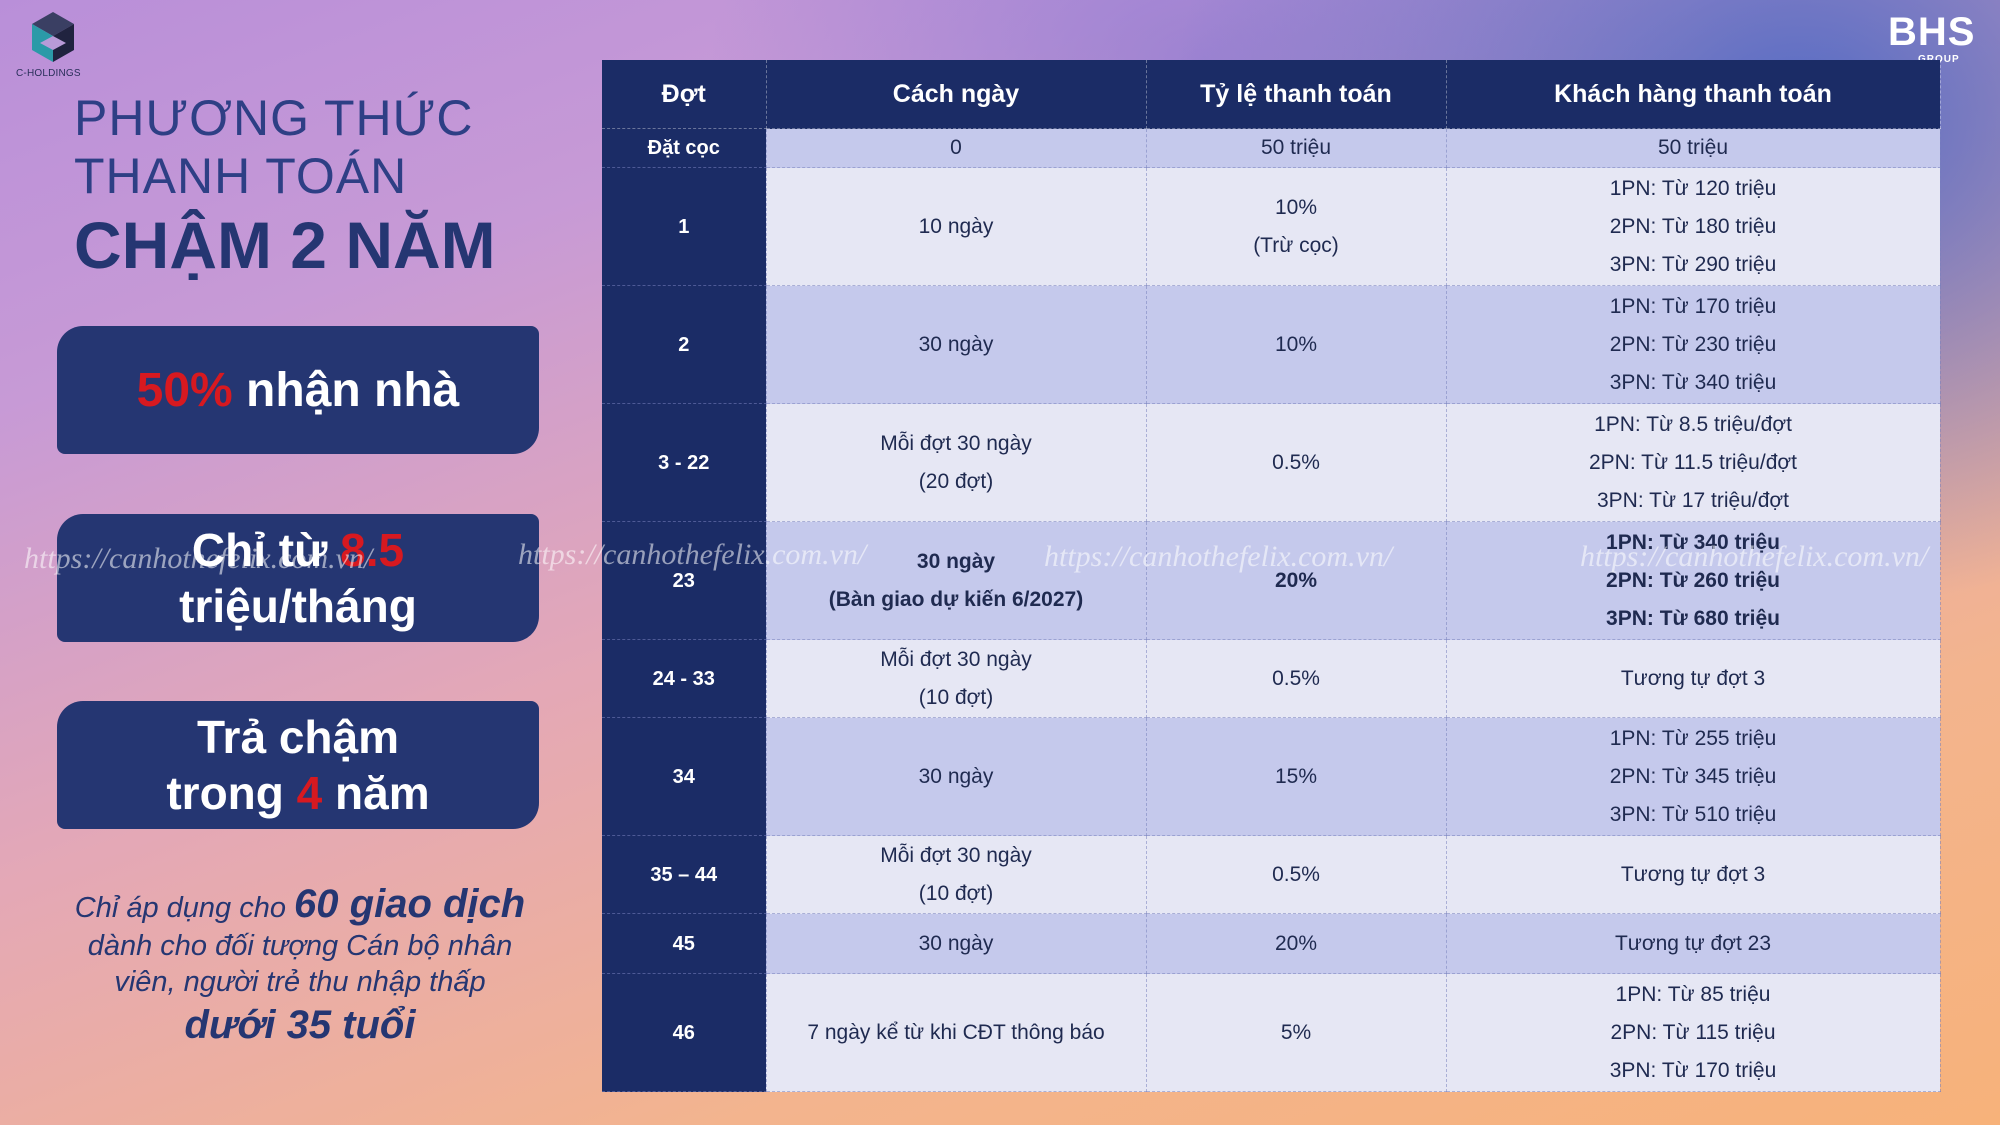  What do you see at coordinates (1693, 580) in the screenshot?
I see `cell-khach-hang-line: 2PN: Từ 260 triệu` at bounding box center [1693, 580].